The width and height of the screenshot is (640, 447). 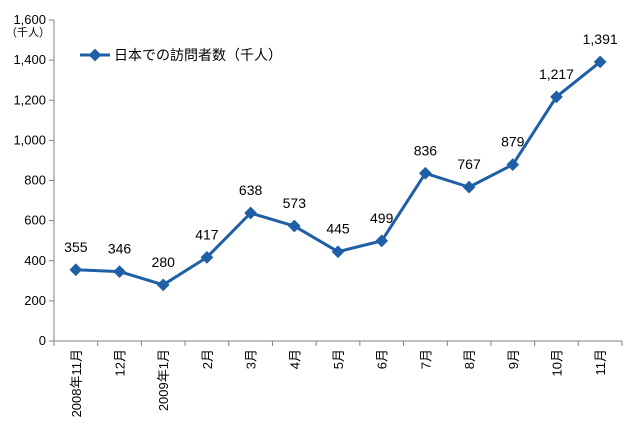 What do you see at coordinates (28, 32) in the screenshot?
I see `y-axis-unit-label: （千人）` at bounding box center [28, 32].